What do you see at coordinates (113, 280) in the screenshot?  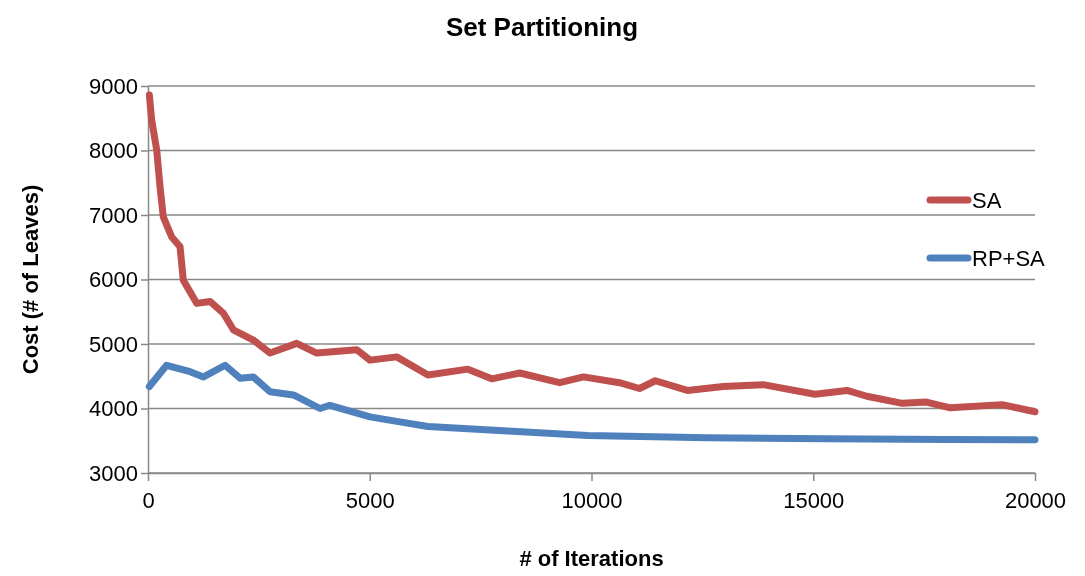 I see `y-tick-label: 6000` at bounding box center [113, 280].